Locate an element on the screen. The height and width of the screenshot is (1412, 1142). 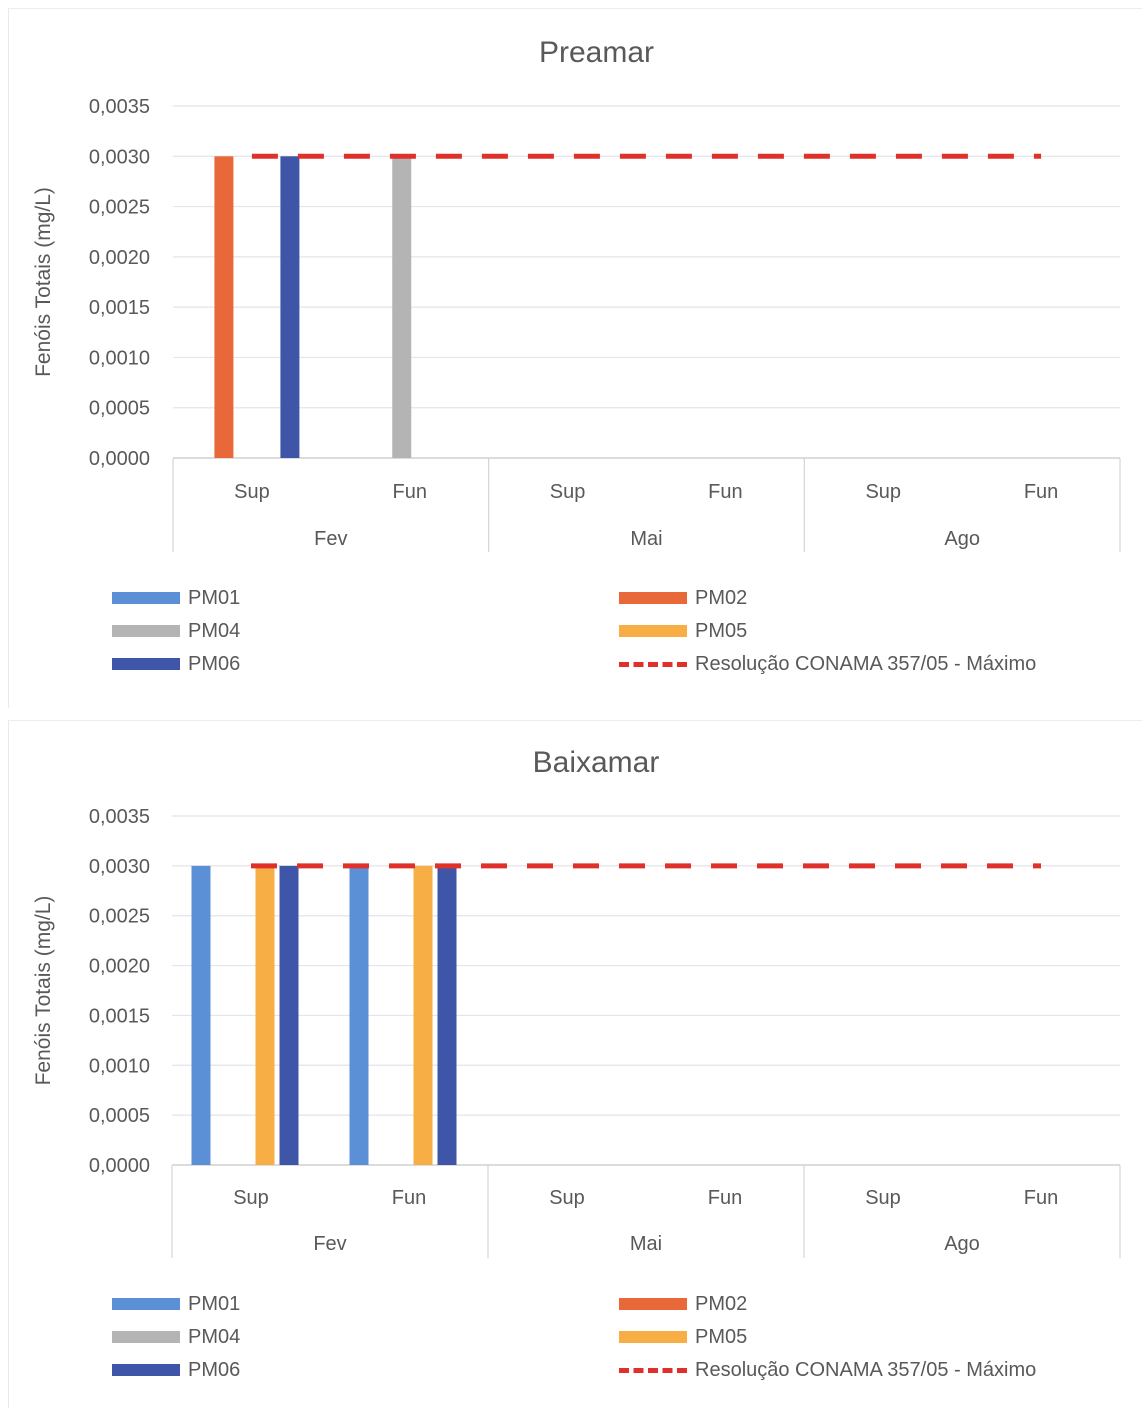
chart-title: Baixamar is located at coordinates (596, 762).